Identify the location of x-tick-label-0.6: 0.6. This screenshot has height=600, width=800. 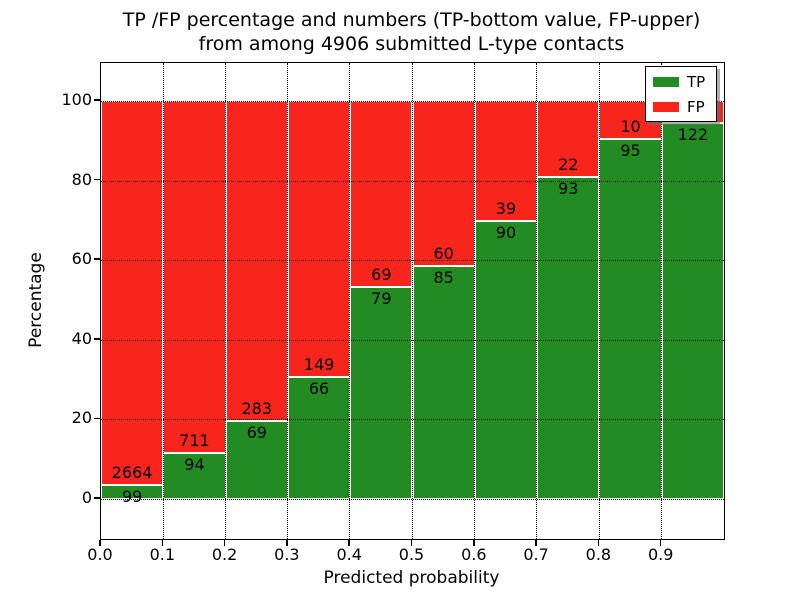
(474, 554).